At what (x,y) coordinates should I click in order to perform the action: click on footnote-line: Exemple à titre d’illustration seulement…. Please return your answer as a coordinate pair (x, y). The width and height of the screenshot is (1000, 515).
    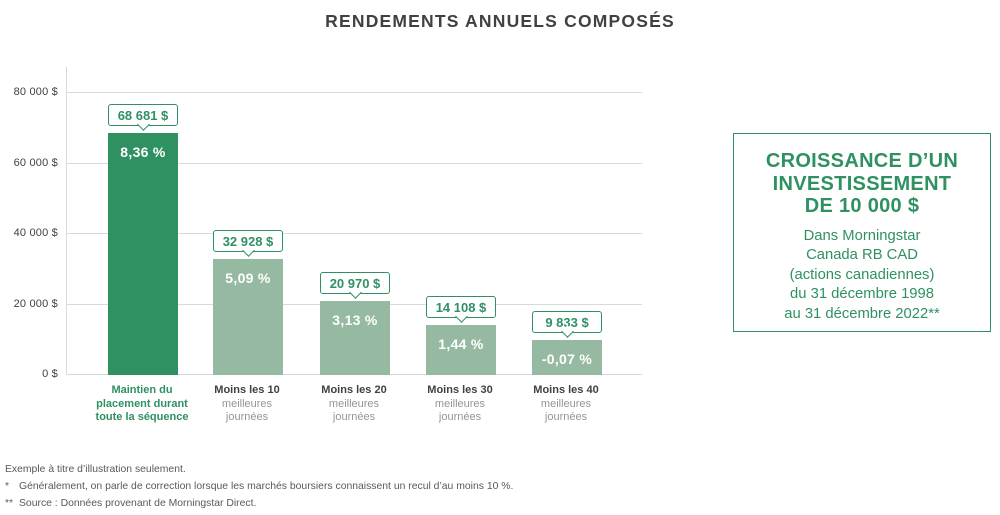
    Looking at the image, I should click on (355, 469).